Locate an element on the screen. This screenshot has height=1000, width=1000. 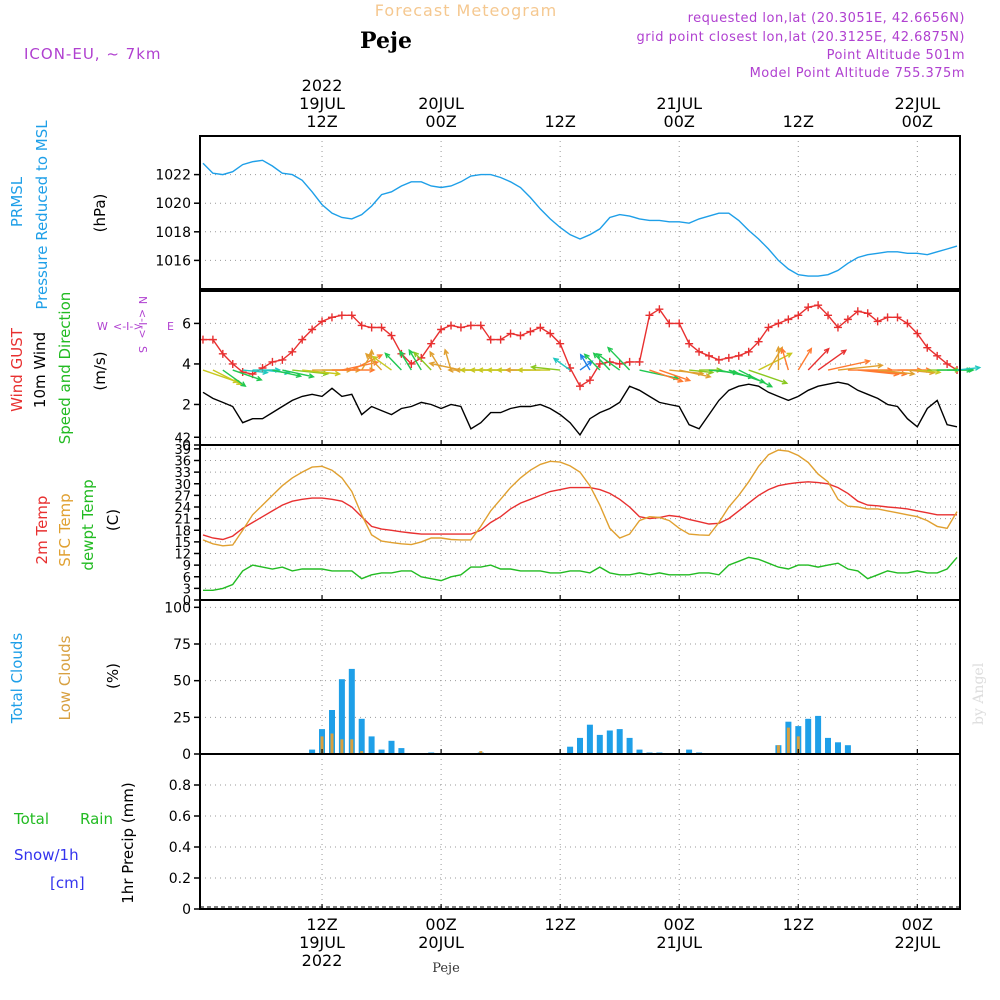
time-label-top: 2022 is located at coordinates (322, 85).